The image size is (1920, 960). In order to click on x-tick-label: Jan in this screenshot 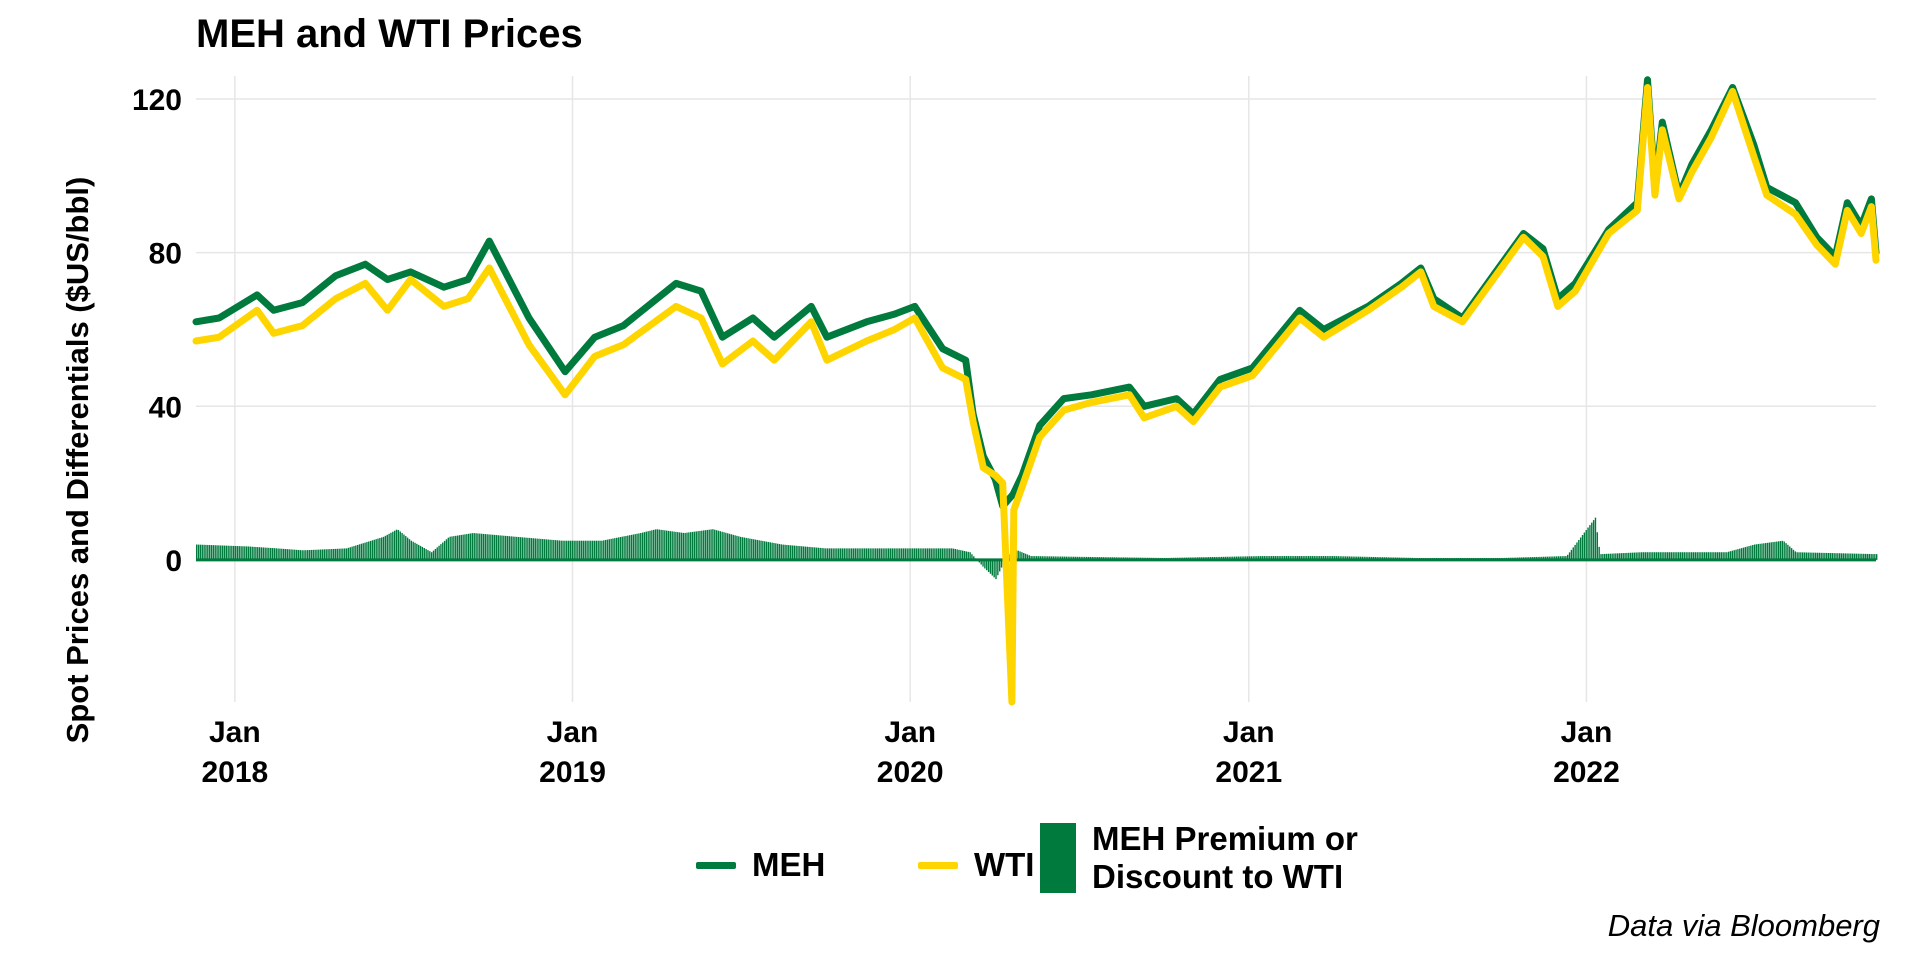, I will do `click(910, 732)`.